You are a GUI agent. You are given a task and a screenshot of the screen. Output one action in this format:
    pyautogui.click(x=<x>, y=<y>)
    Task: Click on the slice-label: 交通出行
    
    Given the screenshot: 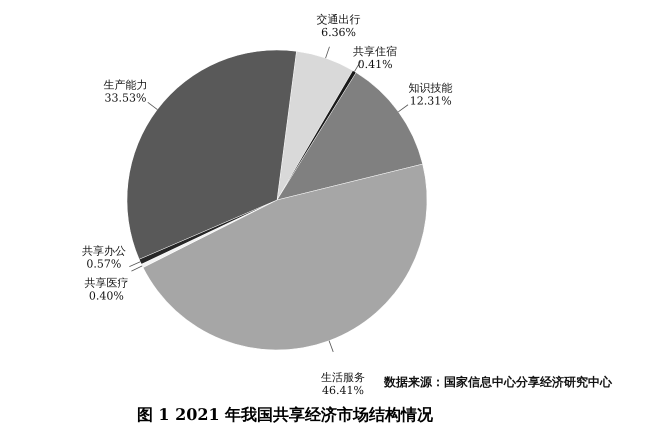 What is the action you would take?
    pyautogui.click(x=338, y=19)
    